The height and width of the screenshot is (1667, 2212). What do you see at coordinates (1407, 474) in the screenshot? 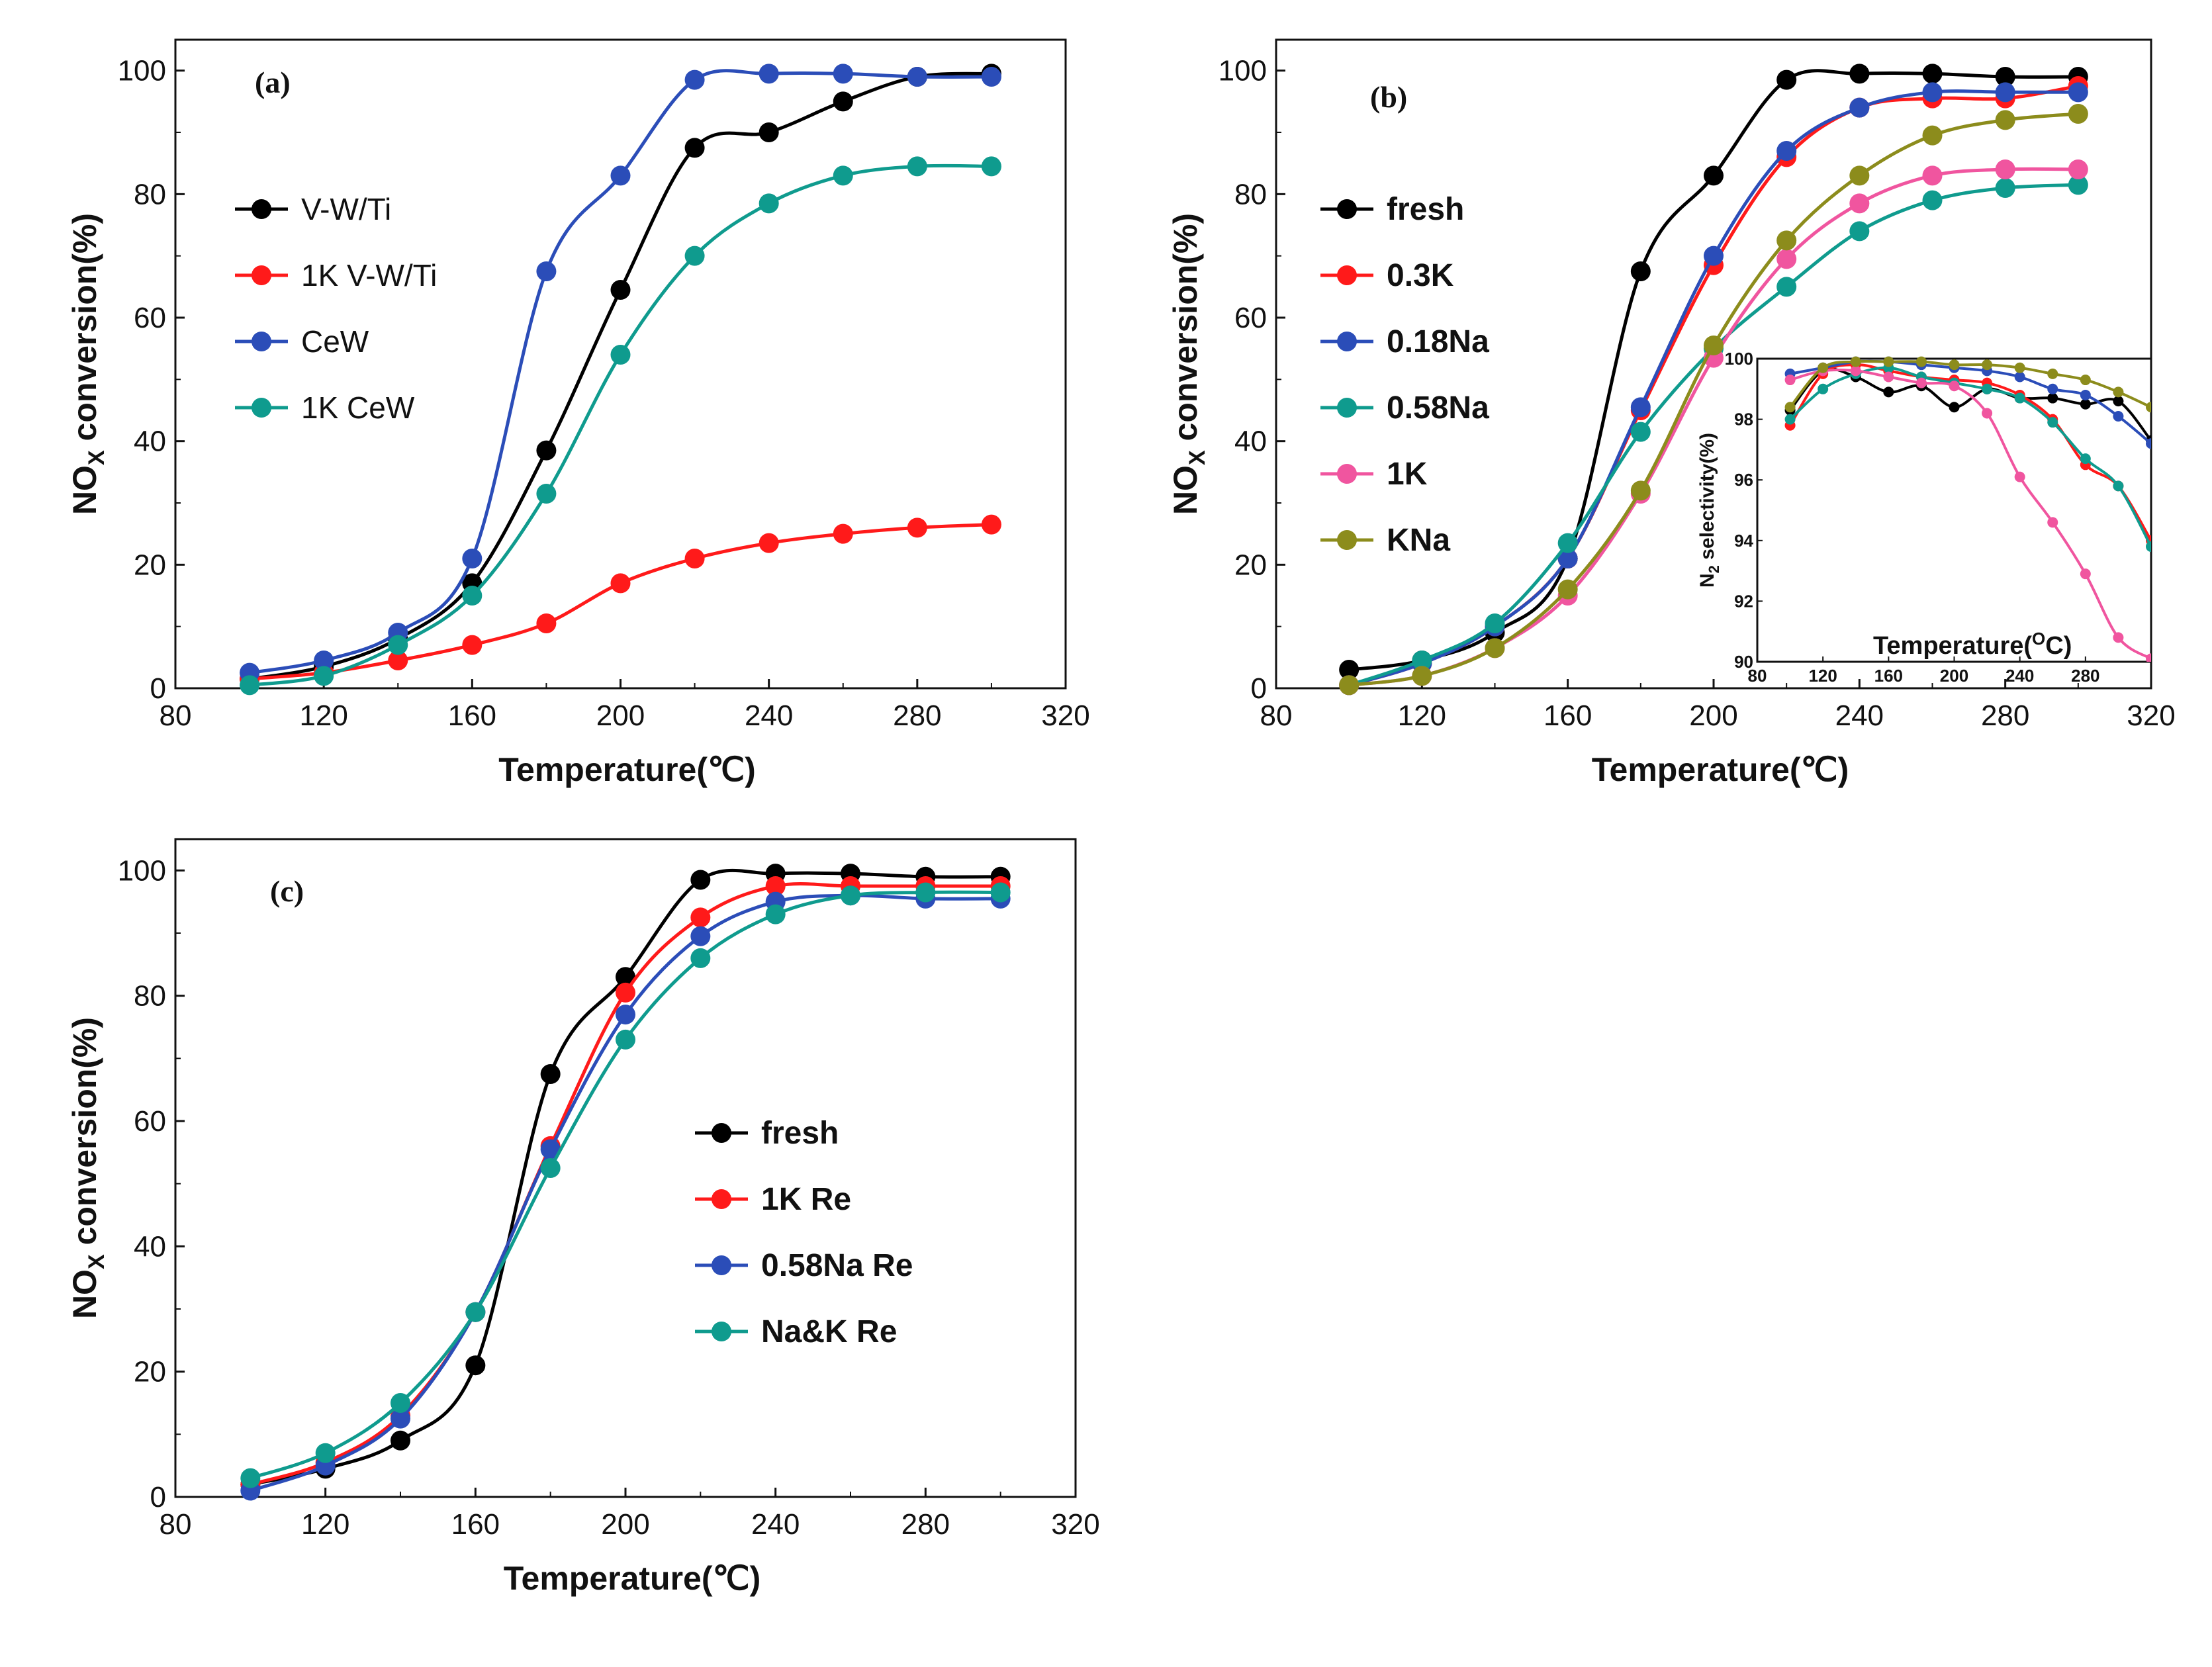
I see `legend-label: 1K` at bounding box center [1407, 474].